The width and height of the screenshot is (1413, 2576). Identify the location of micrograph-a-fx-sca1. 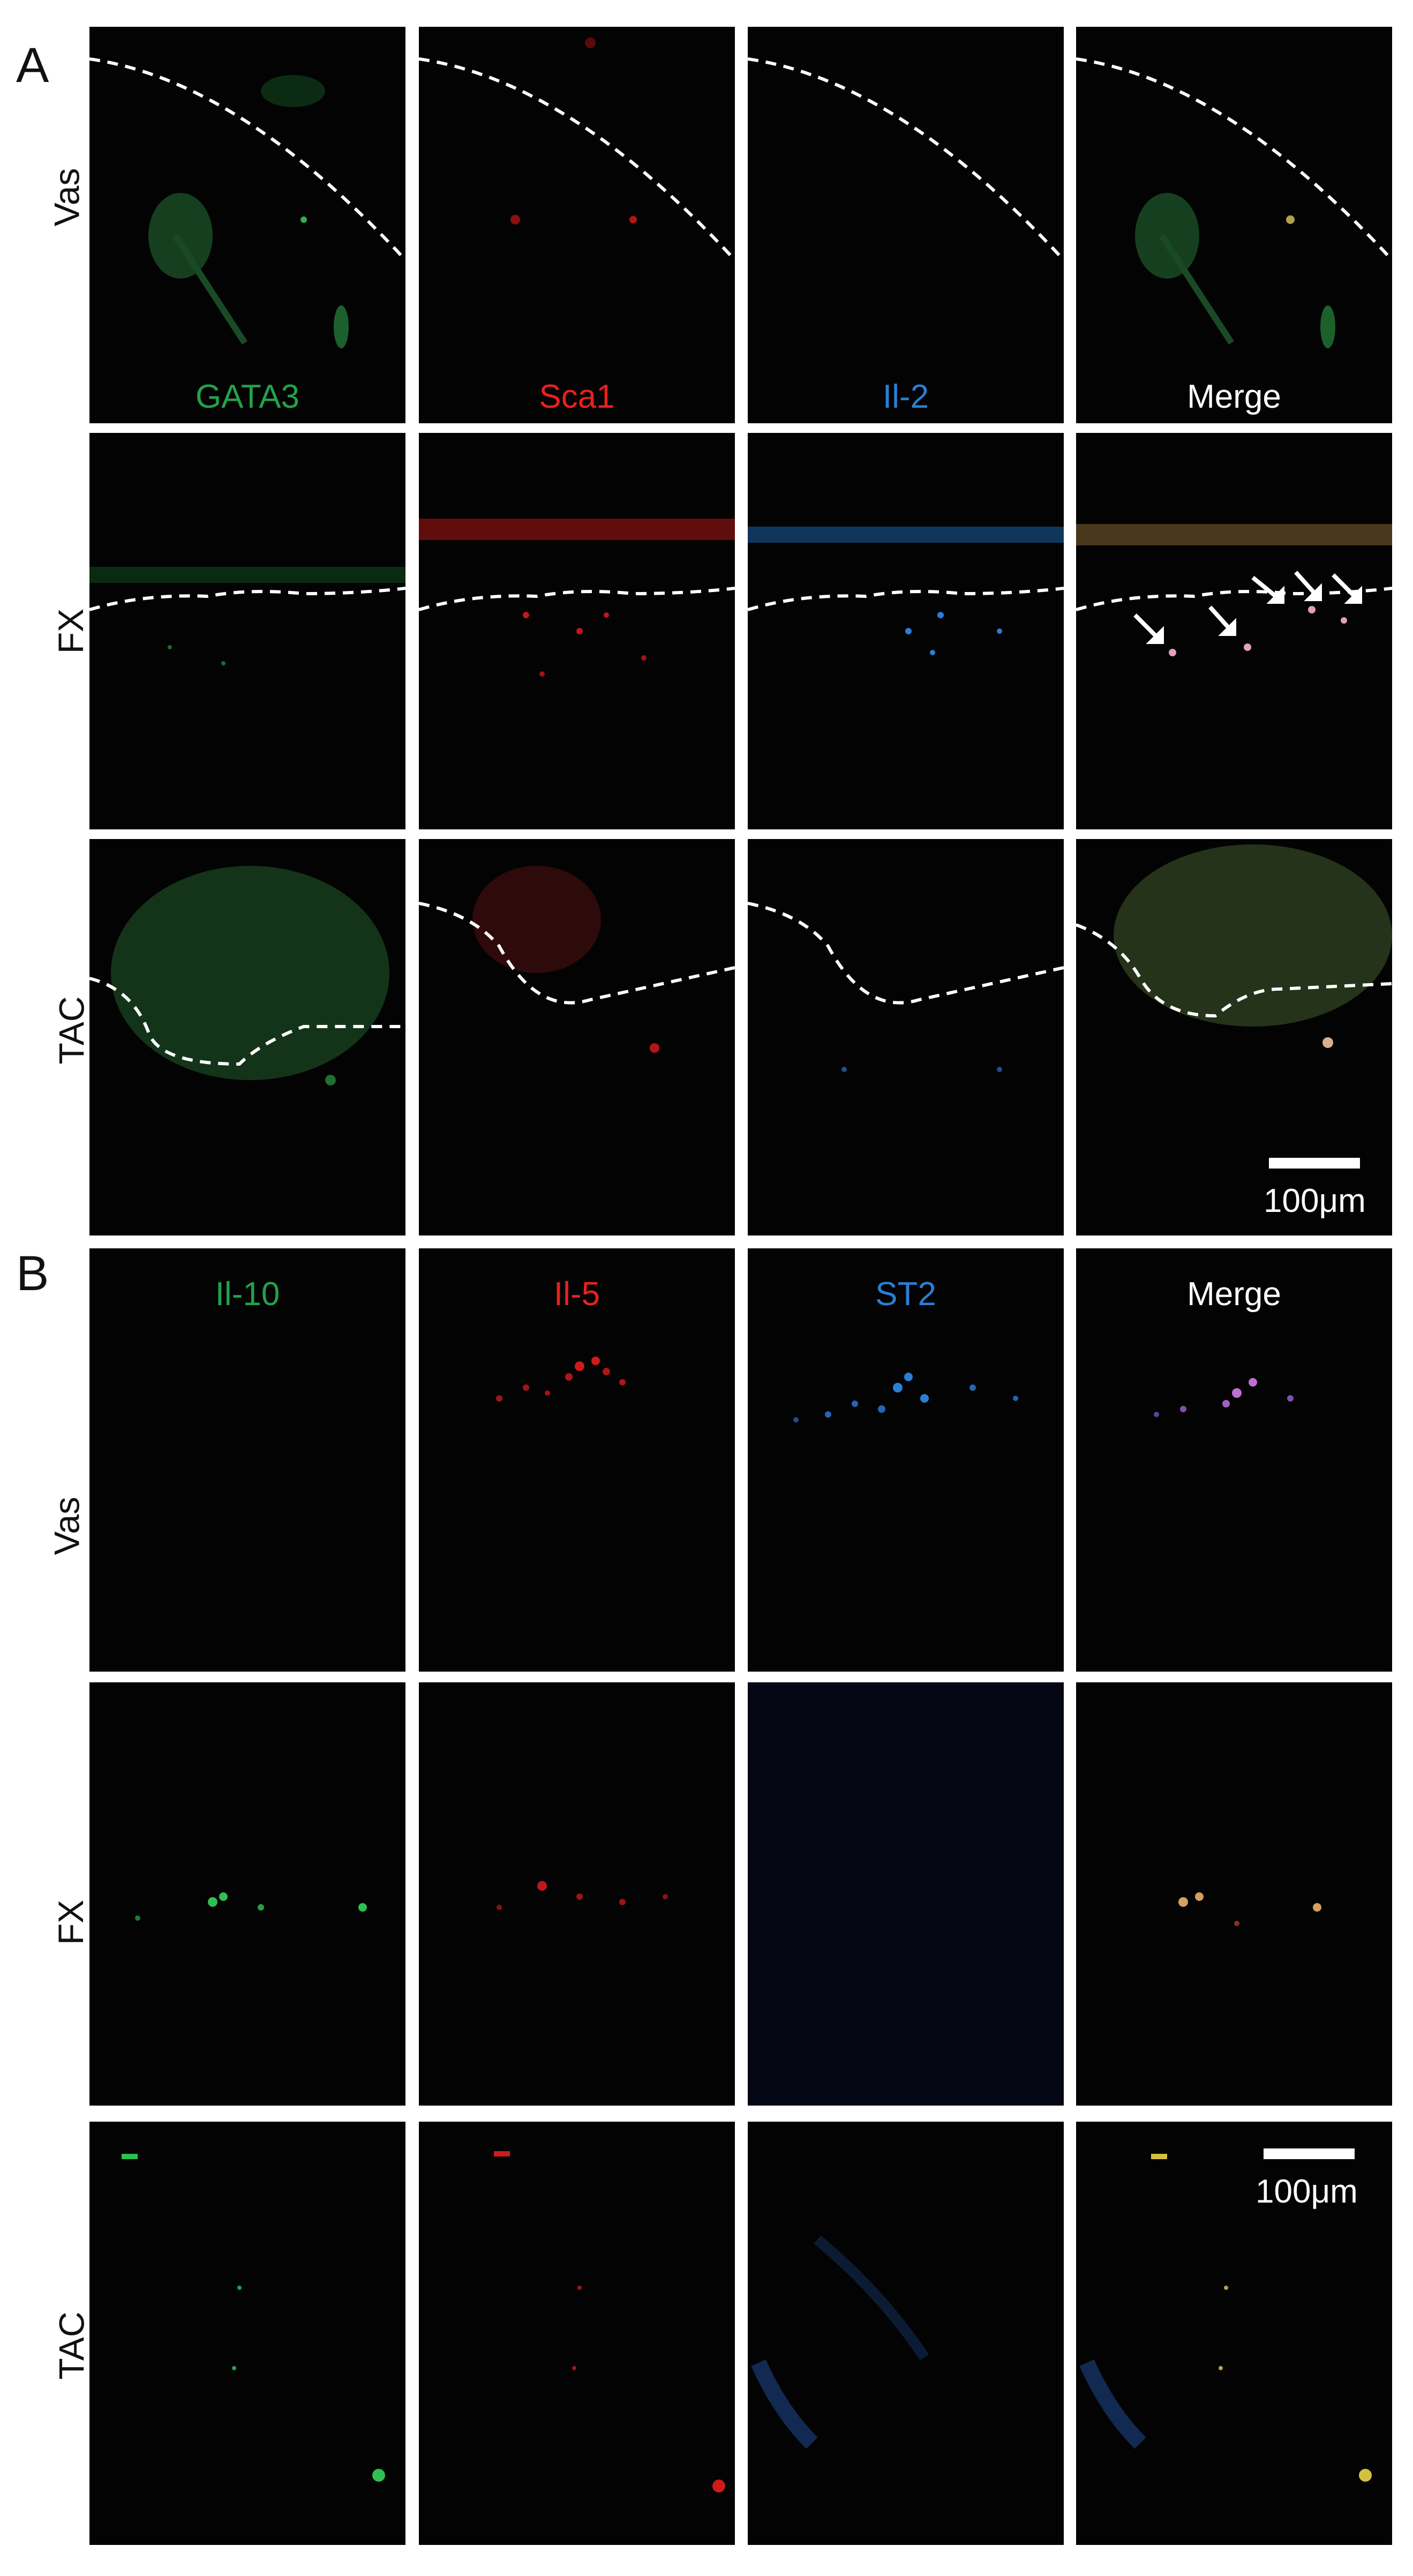
(577, 598).